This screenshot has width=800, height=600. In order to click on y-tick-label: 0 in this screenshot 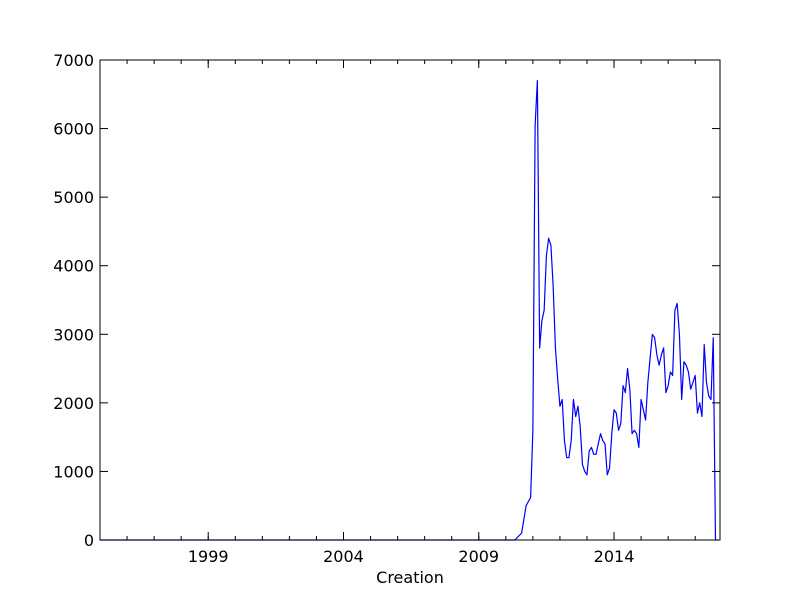, I will do `click(89, 540)`.